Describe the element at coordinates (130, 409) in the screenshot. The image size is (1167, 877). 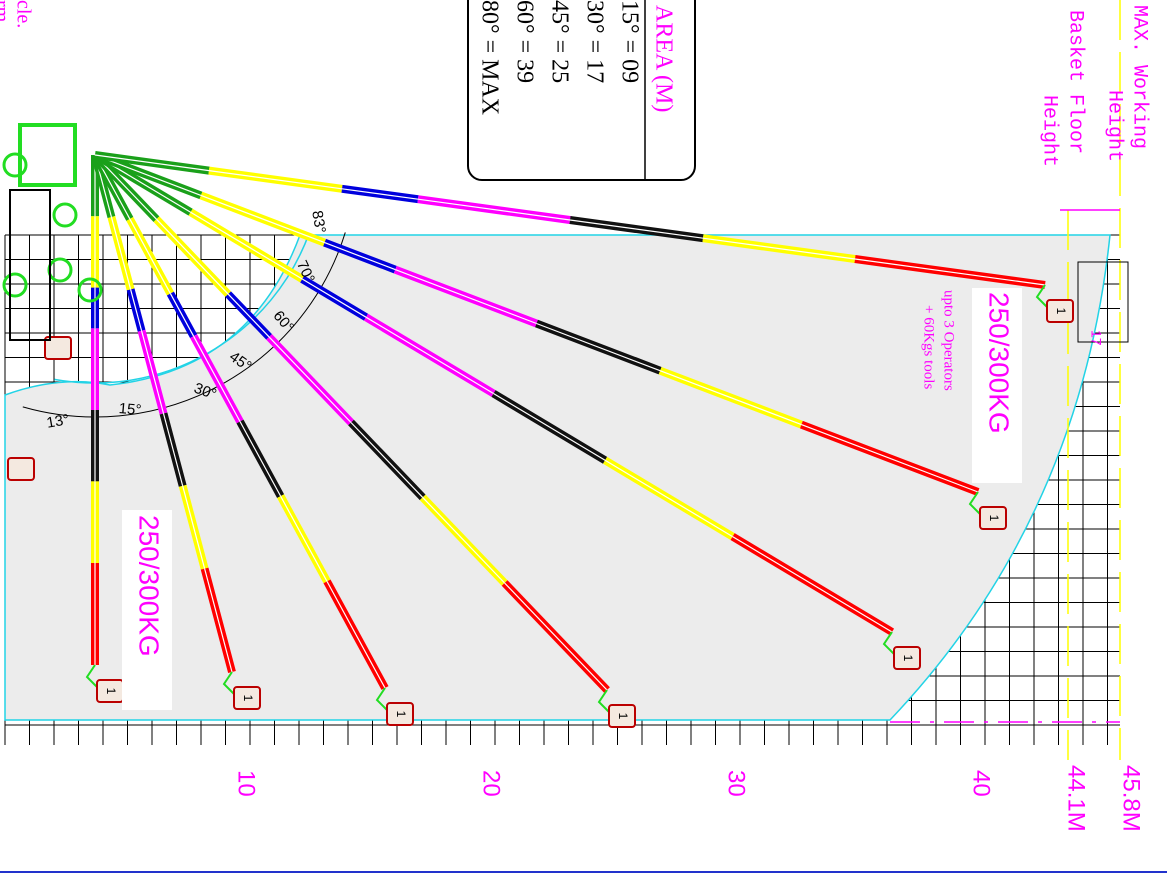
I see `angle-label: 15°` at that location.